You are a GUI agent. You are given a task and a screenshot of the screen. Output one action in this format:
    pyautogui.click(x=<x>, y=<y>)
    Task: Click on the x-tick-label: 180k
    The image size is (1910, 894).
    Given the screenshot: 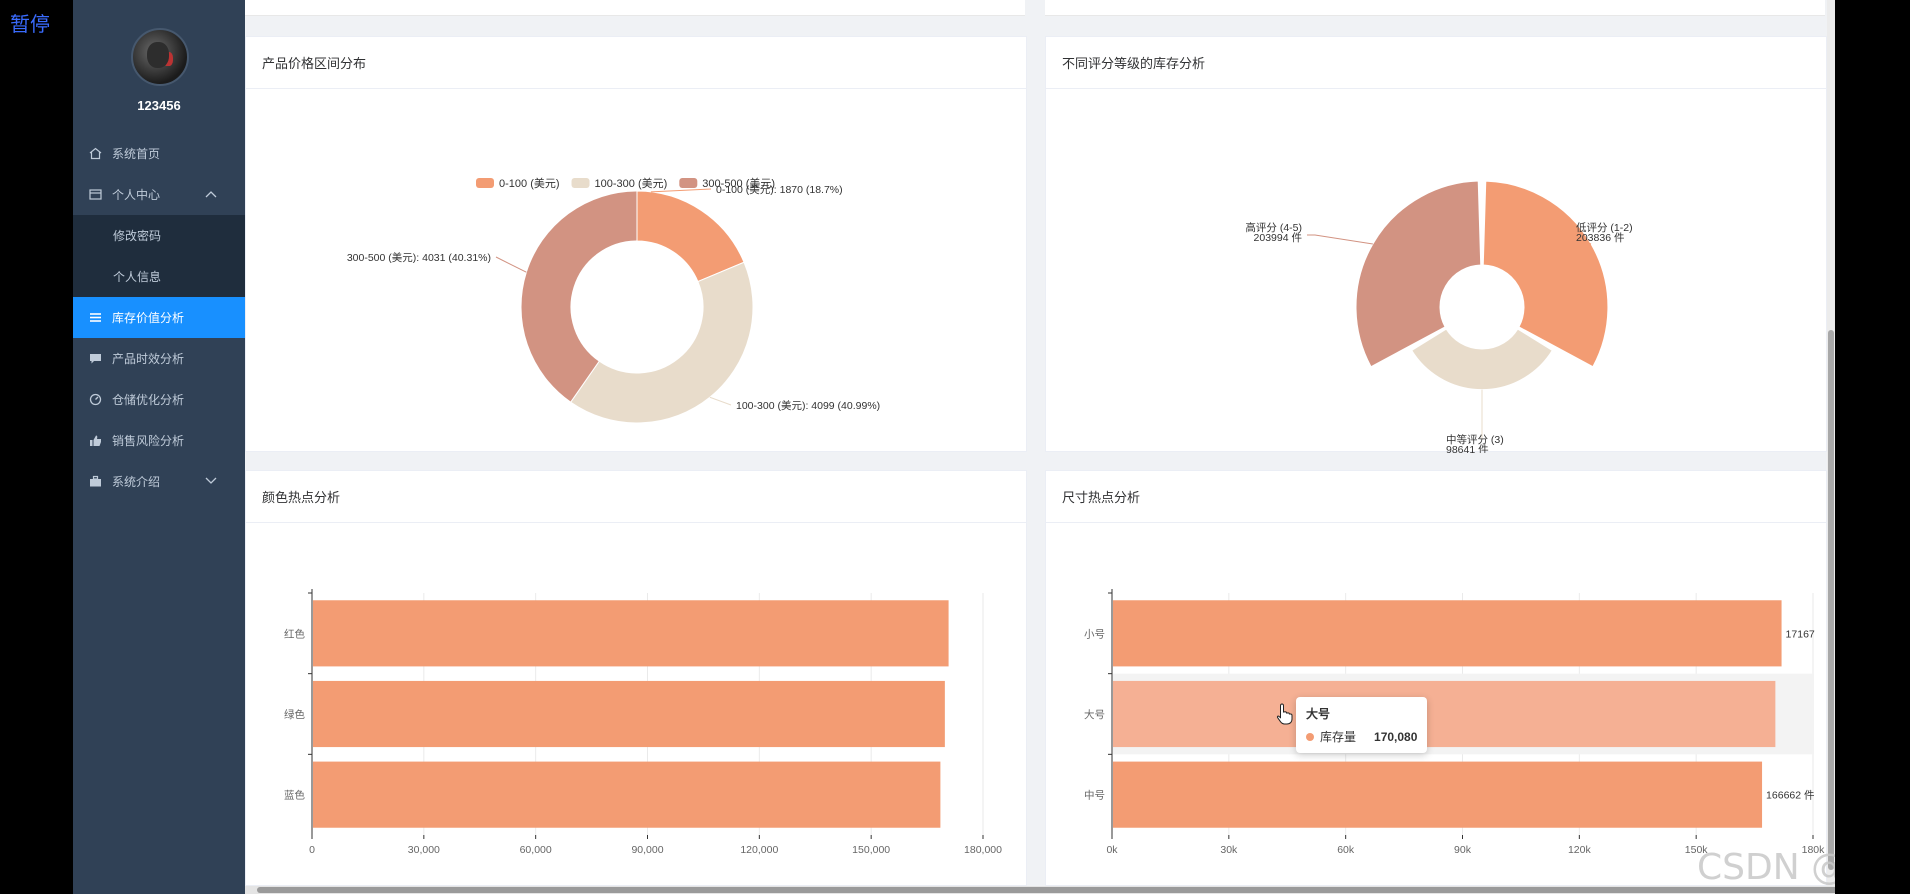 What is the action you would take?
    pyautogui.click(x=1814, y=850)
    